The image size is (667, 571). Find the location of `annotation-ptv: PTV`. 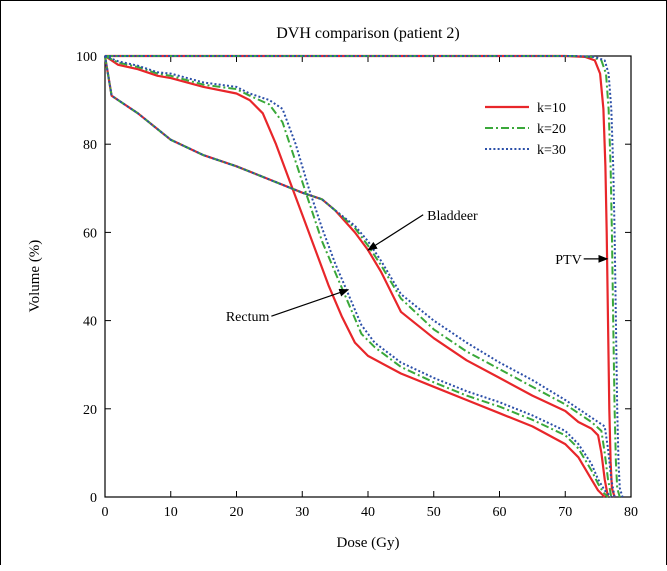

annotation-ptv: PTV is located at coordinates (568, 260).